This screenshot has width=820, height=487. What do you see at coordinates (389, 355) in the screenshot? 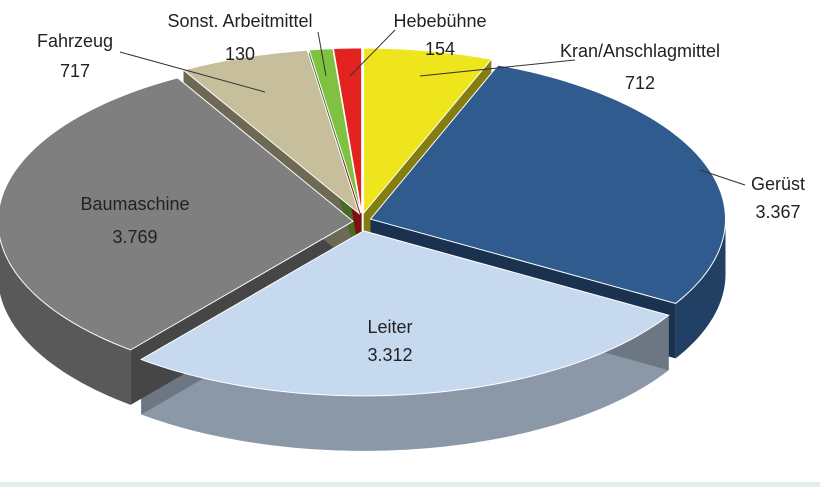
I see `value-label: 3.312` at bounding box center [389, 355].